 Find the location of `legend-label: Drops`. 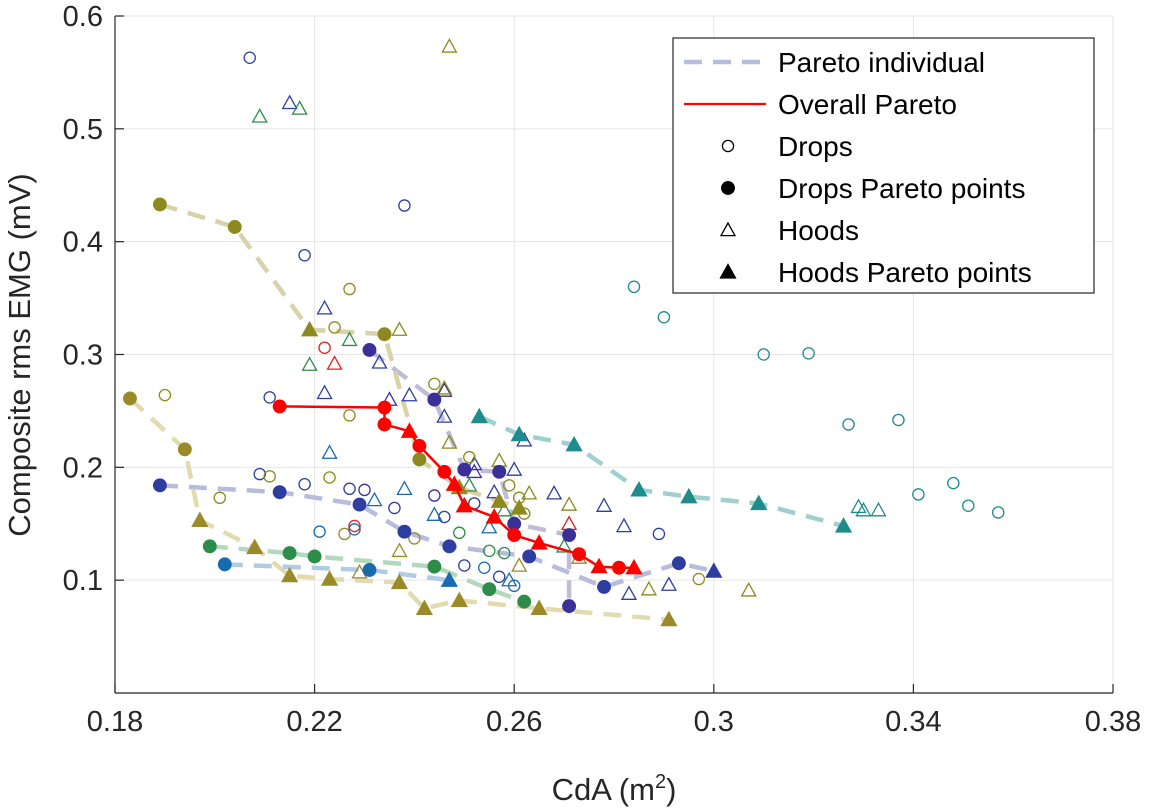

legend-label: Drops is located at coordinates (815, 146).